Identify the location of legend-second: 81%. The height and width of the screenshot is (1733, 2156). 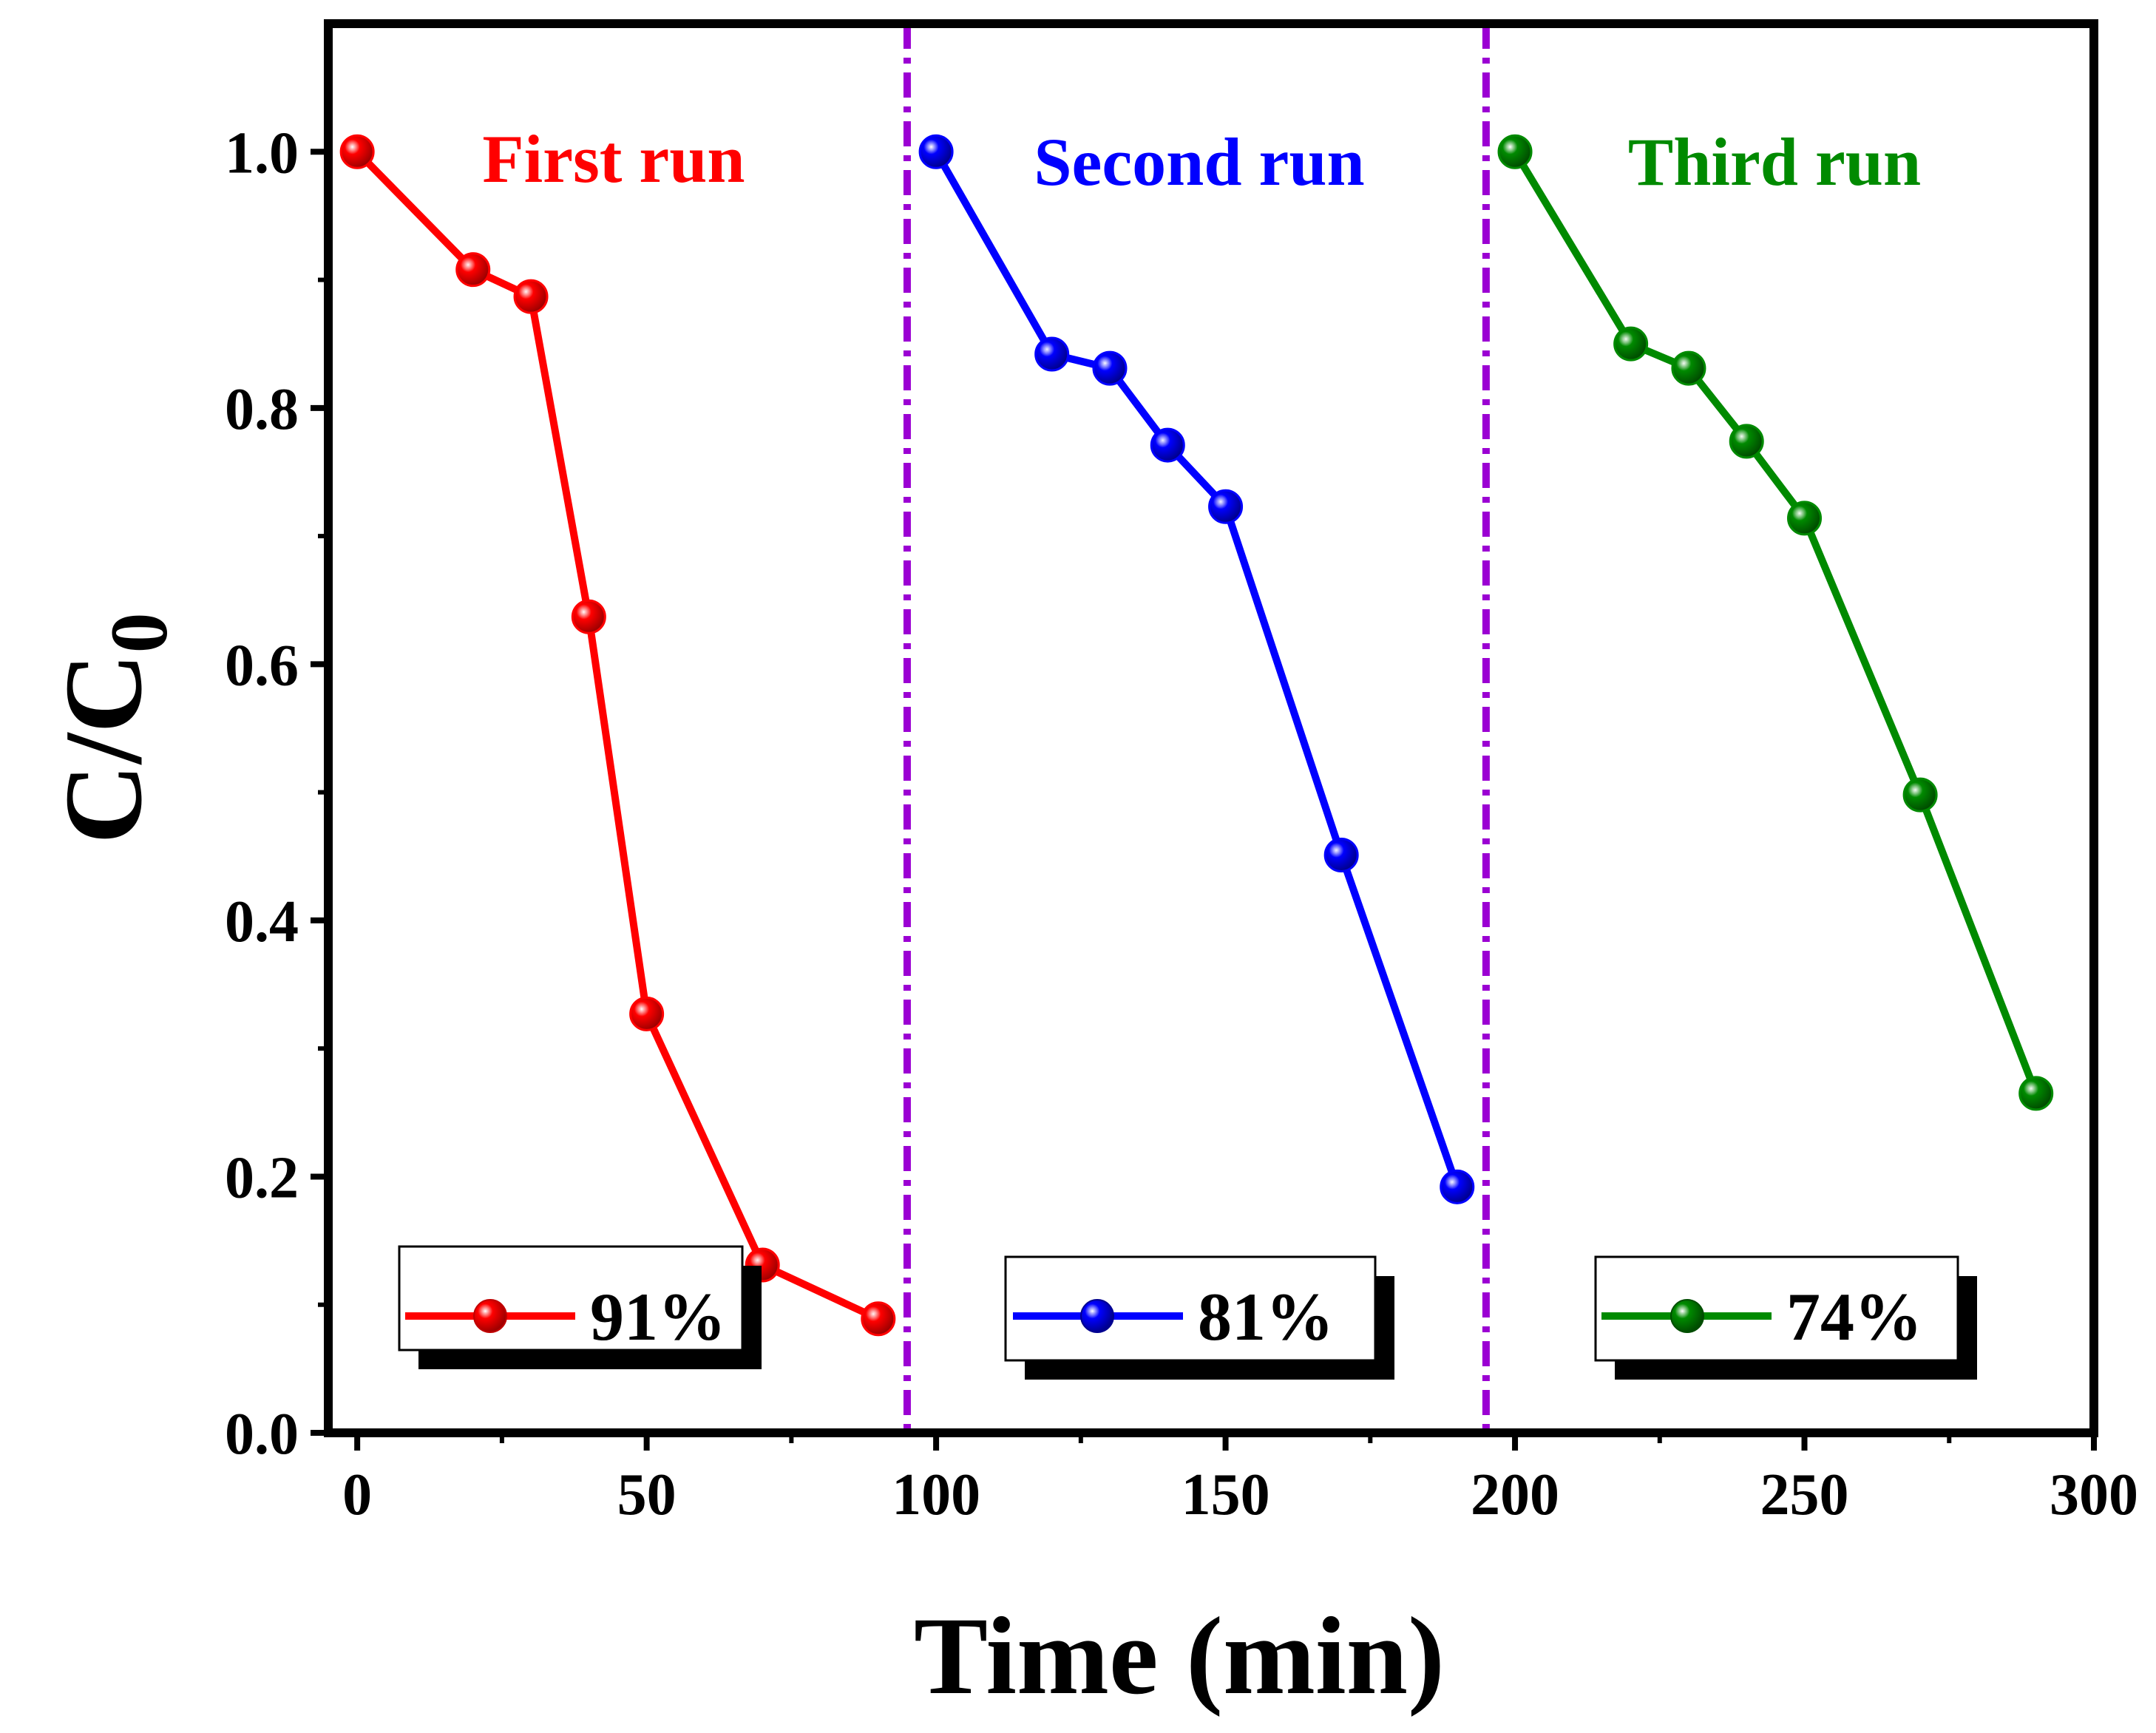
(1199, 1317).